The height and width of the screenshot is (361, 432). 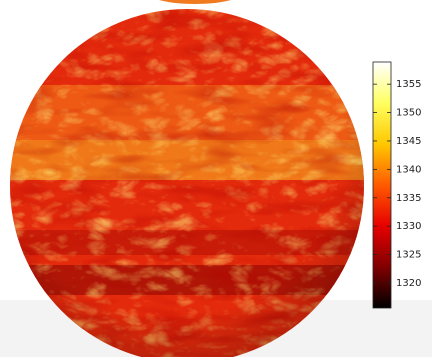 What do you see at coordinates (408, 84) in the screenshot?
I see `colorbar-tick-label: 1355` at bounding box center [408, 84].